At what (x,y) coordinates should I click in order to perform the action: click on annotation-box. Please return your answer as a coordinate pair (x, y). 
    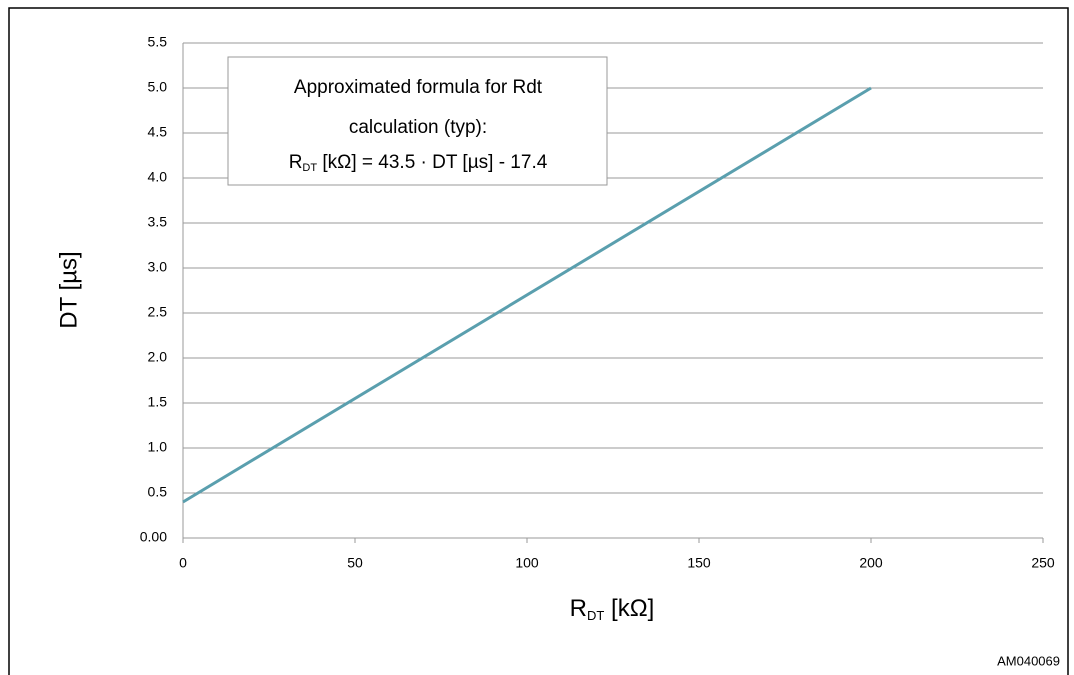
    Looking at the image, I should click on (417, 121).